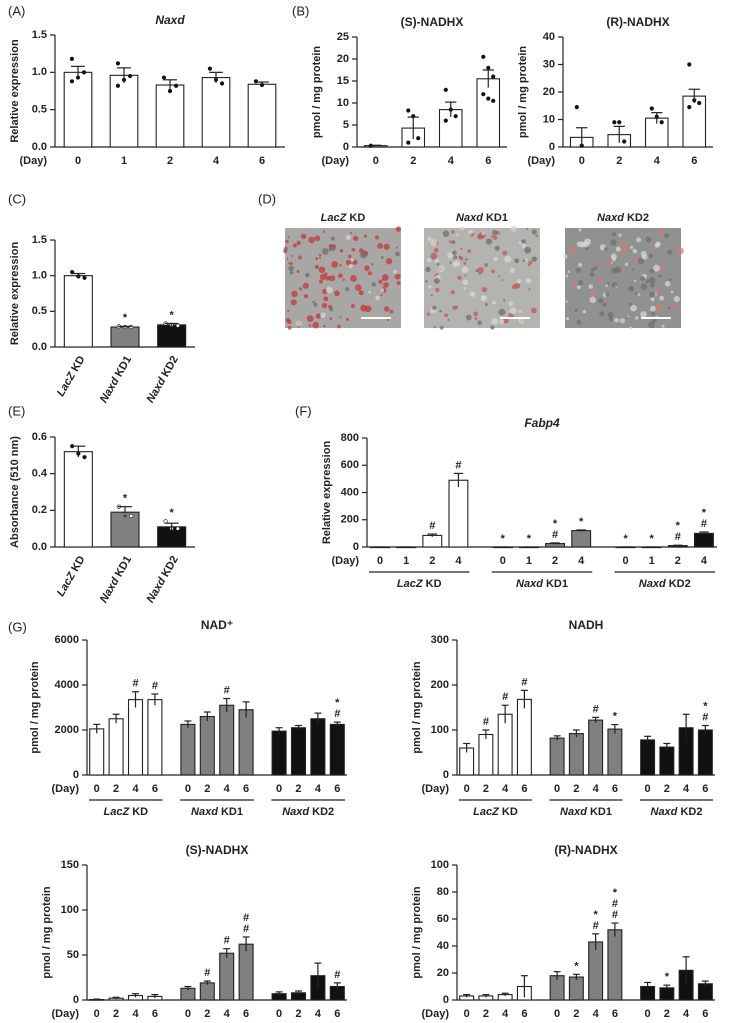  I want to click on y-tick-label: 1.5, so click(39, 240).